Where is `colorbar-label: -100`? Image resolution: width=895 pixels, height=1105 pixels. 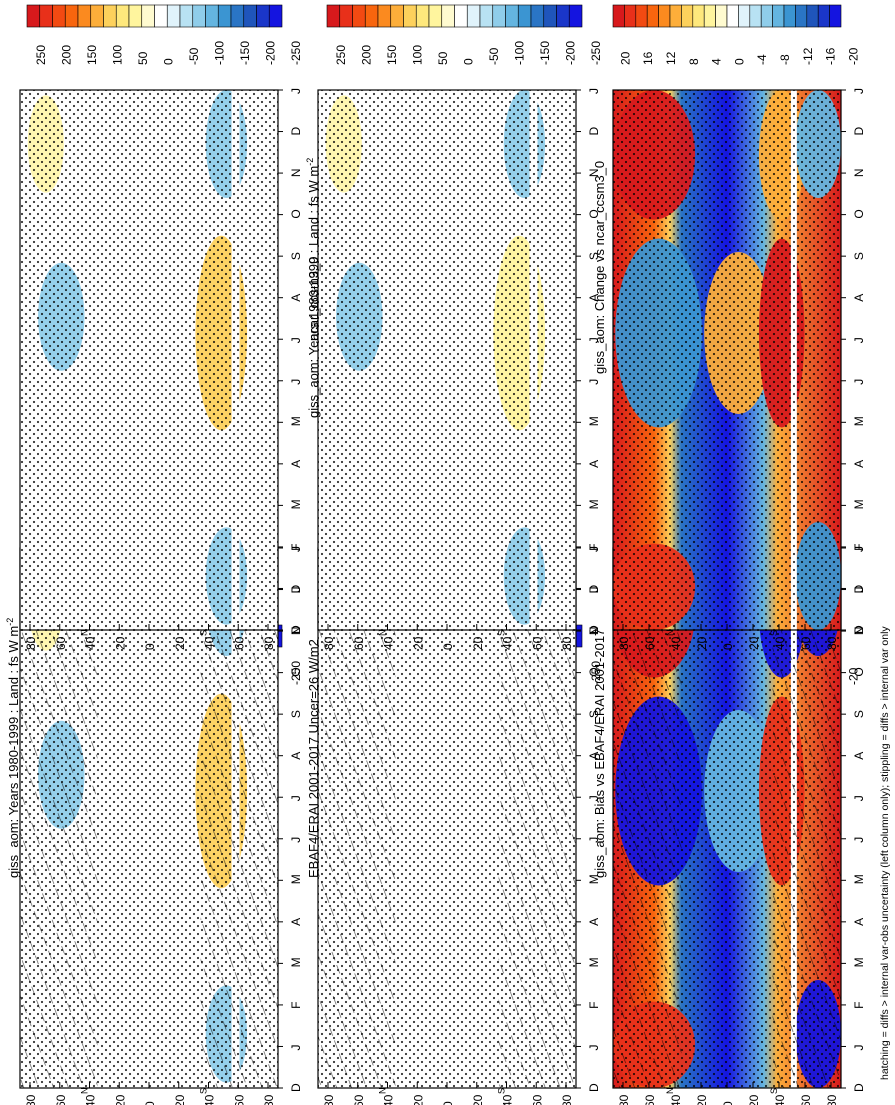 colorbar-label: -100 is located at coordinates (219, 53).